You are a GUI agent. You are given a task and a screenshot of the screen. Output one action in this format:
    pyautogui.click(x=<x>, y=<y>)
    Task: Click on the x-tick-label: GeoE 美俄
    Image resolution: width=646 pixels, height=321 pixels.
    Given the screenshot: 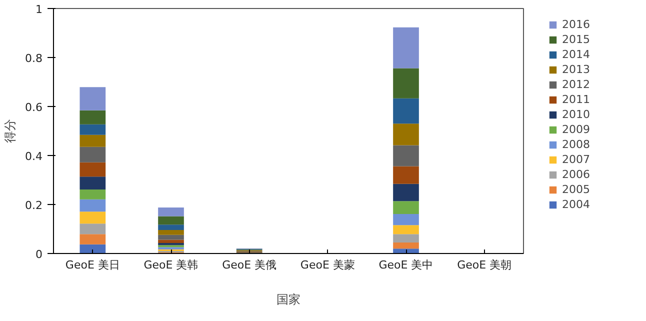 What is the action you would take?
    pyautogui.click(x=249, y=265)
    